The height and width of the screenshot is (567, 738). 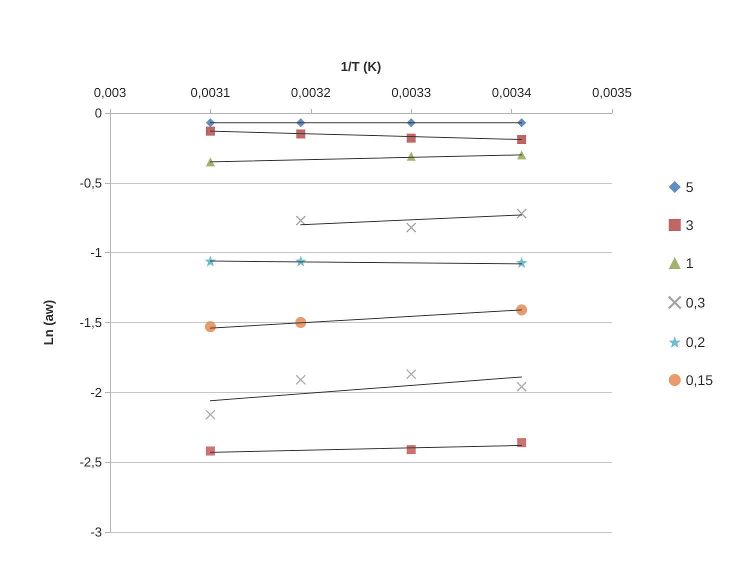 What do you see at coordinates (512, 92) in the screenshot?
I see `x-tick-label: 0,0034` at bounding box center [512, 92].